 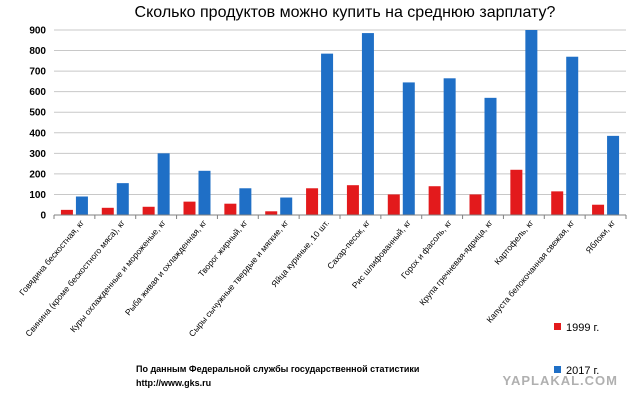 What do you see at coordinates (582, 371) in the screenshot?
I see `legend-label-2017: 2017 г.` at bounding box center [582, 371].